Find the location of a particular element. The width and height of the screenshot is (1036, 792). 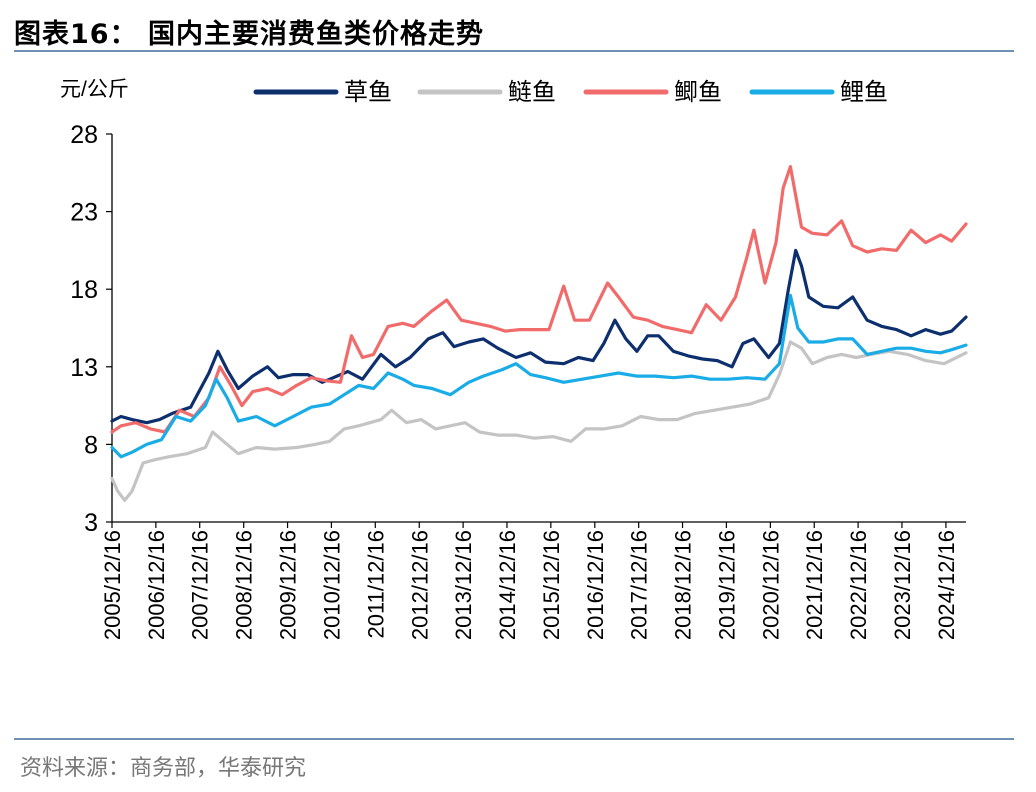

x-tick-label: 2006/12/16 is located at coordinates (156, 585).